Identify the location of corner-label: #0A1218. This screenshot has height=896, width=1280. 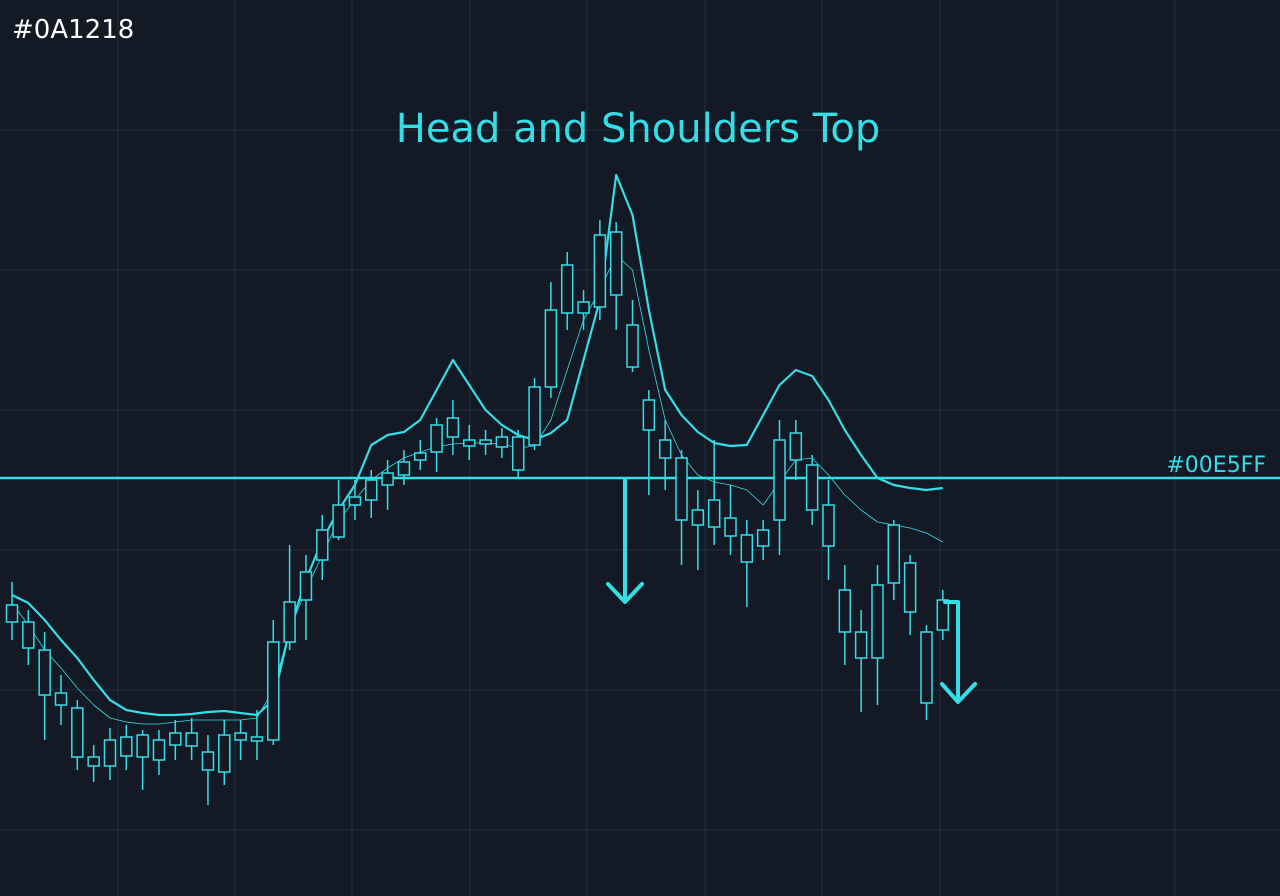
(73, 30).